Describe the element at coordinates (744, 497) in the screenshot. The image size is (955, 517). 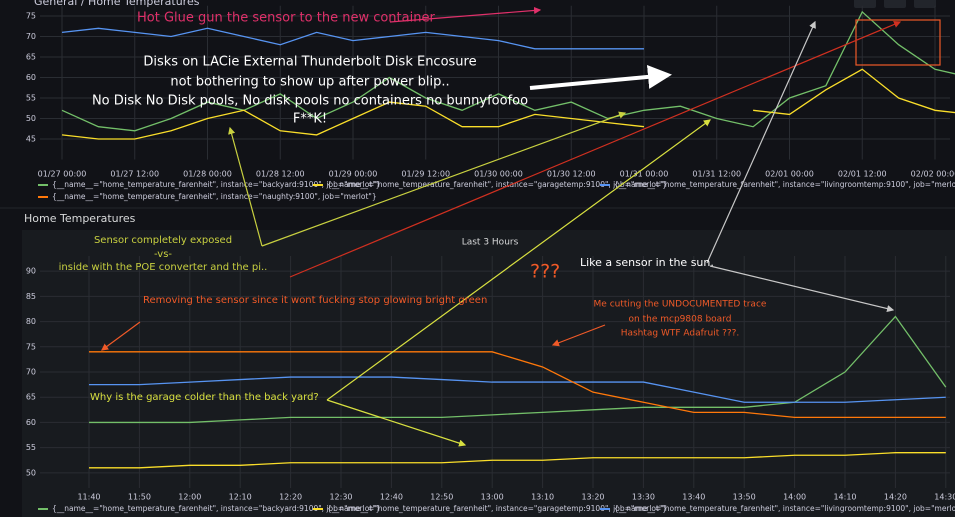
I see `x-tick-label: 13:50` at that location.